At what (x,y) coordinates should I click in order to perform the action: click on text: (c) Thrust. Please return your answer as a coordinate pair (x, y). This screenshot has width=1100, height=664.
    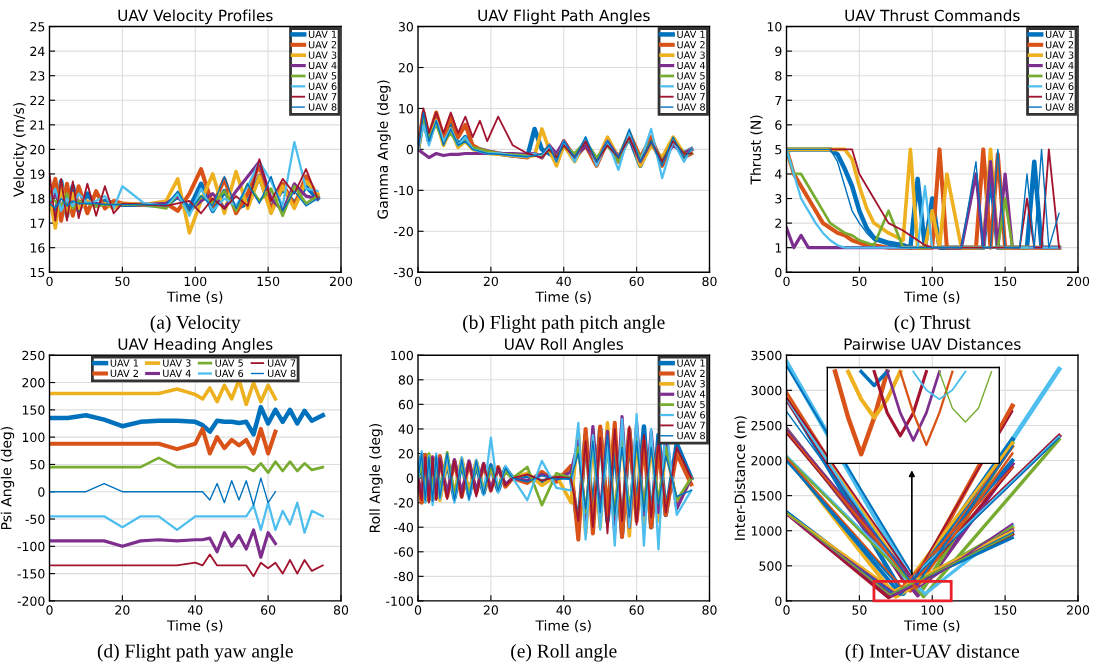
    Looking at the image, I should click on (932, 324).